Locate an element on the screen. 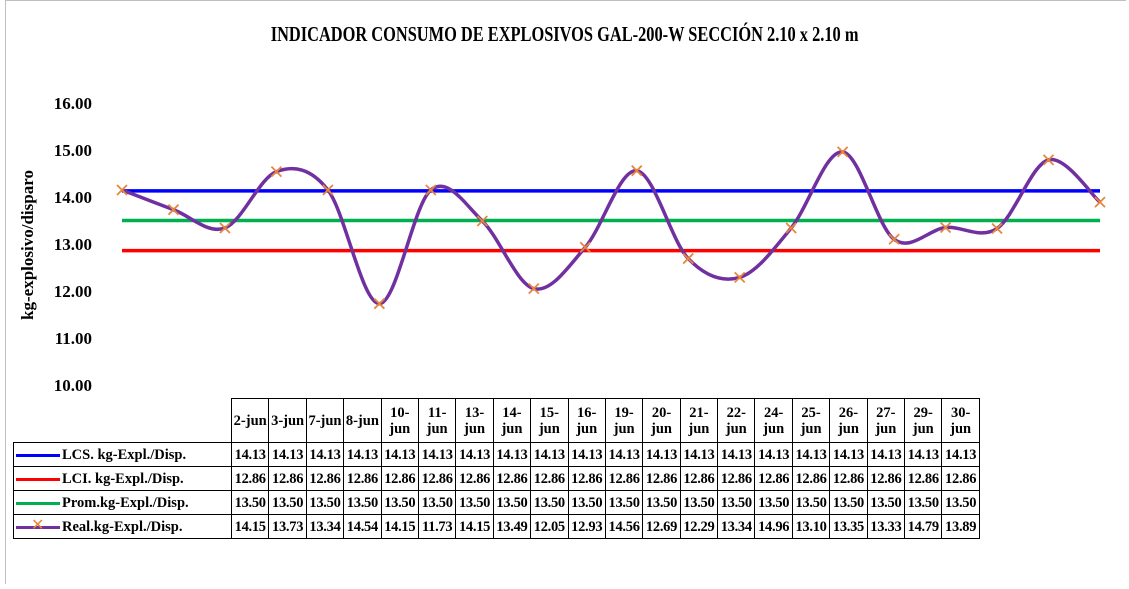 Image resolution: width=1129 pixels, height=589 pixels. x-tick-label: 7-jun is located at coordinates (325, 420).